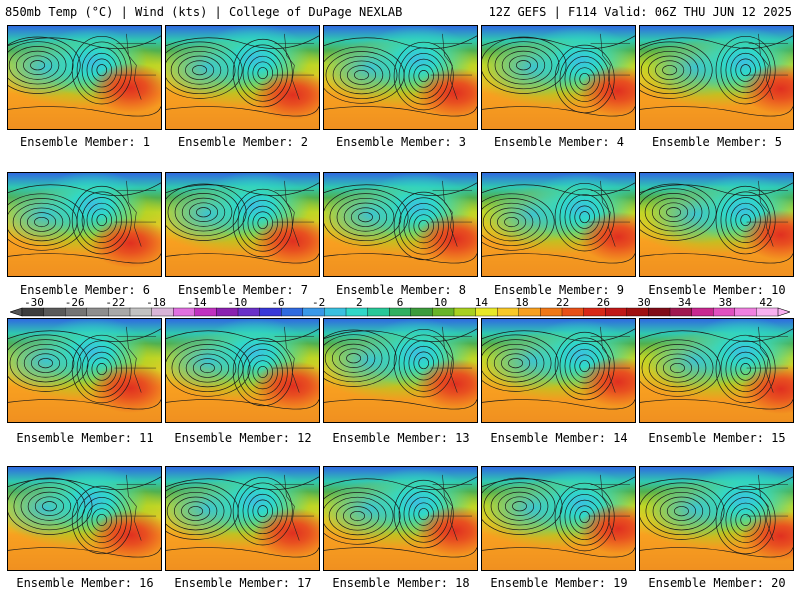 This screenshot has height=600, width=800. Describe the element at coordinates (85, 142) in the screenshot. I see `ensemble-member-label: Ensemble Member: 1` at that location.